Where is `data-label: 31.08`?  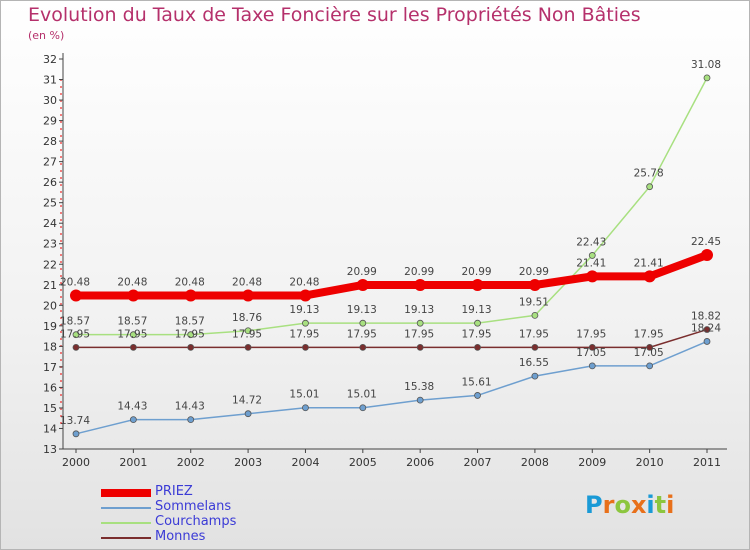 data-label: 31.08 is located at coordinates (706, 65).